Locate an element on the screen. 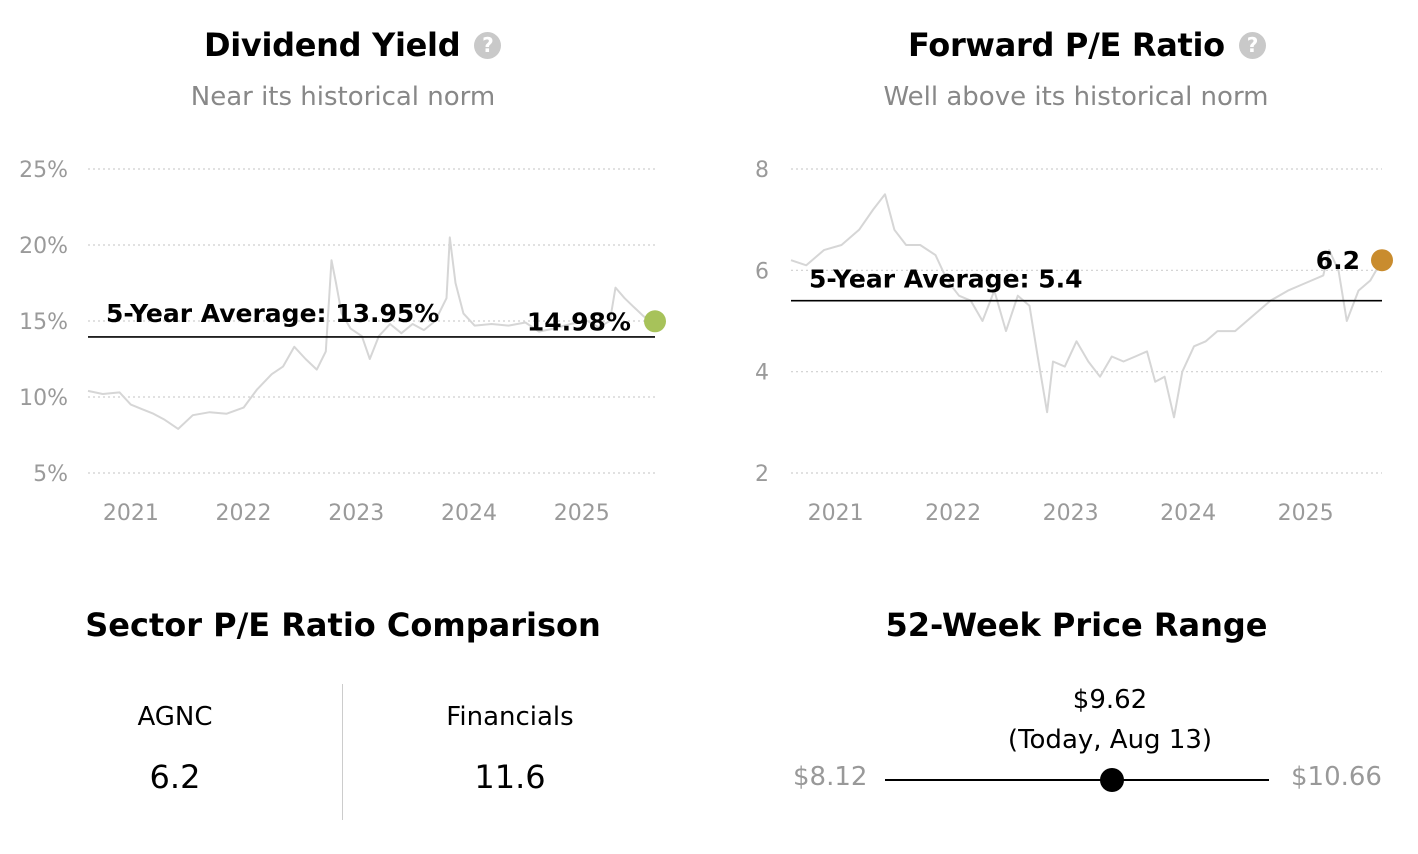  forward-pe-title-text: Forward P/E Ratio is located at coordinates (1066, 45).